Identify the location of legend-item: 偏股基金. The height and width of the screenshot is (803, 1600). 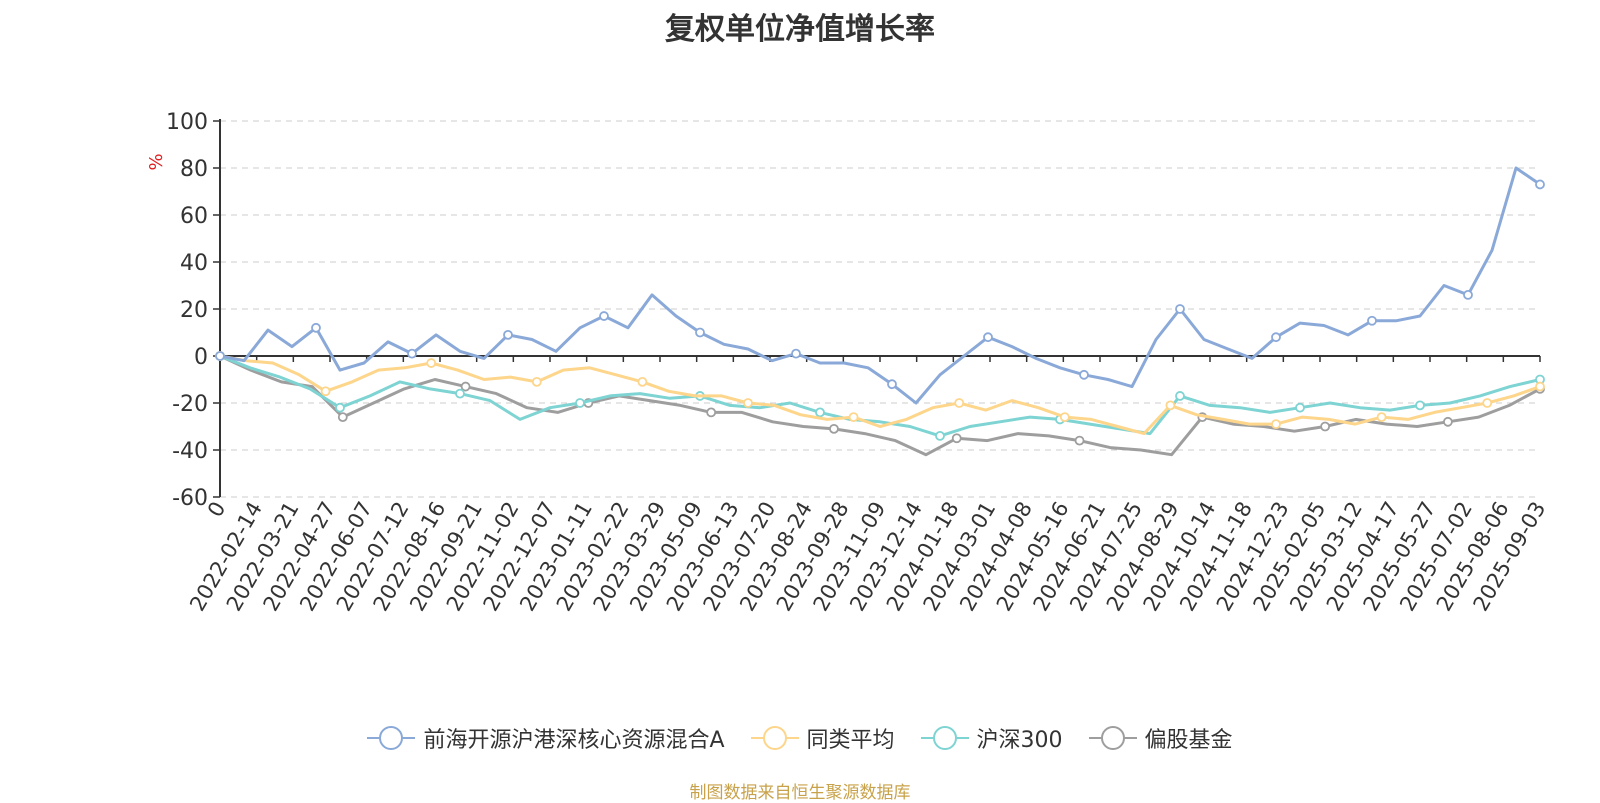
(1160, 738).